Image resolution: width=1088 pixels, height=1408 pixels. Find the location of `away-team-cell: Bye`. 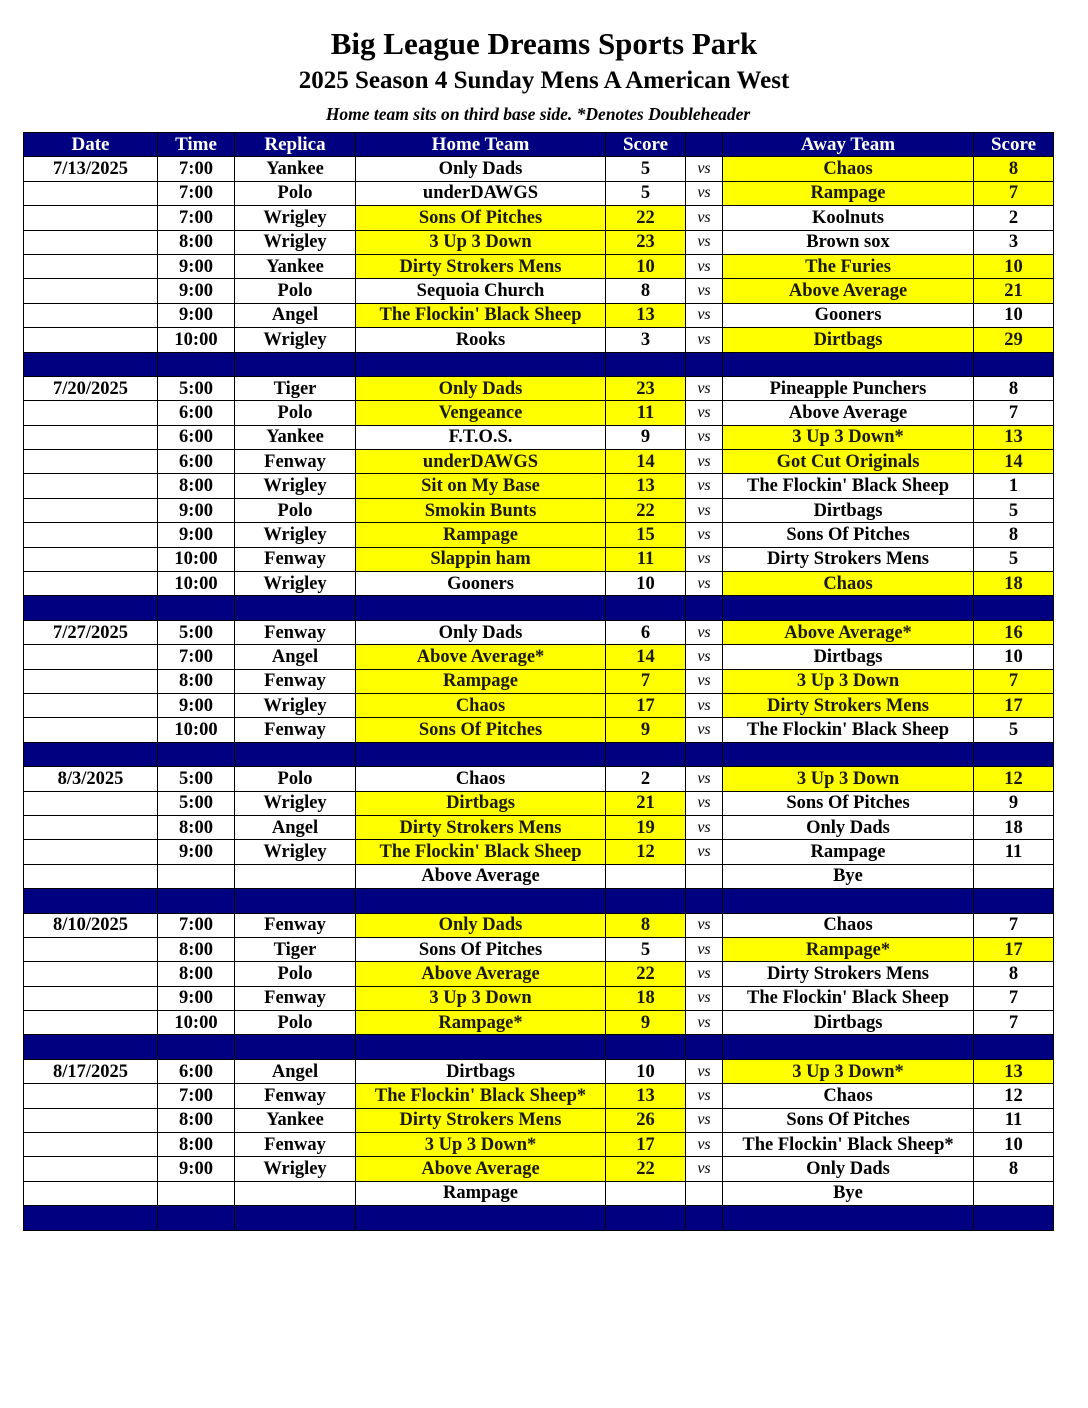

away-team-cell: Bye is located at coordinates (848, 1193).